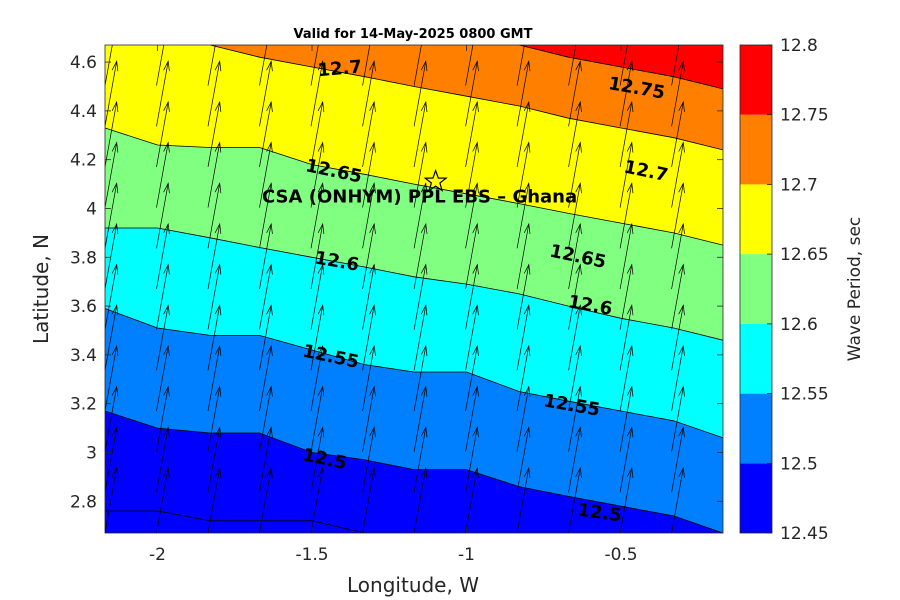 This screenshot has width=900, height=600. What do you see at coordinates (466, 555) in the screenshot?
I see `x-tick-label: -1` at bounding box center [466, 555].